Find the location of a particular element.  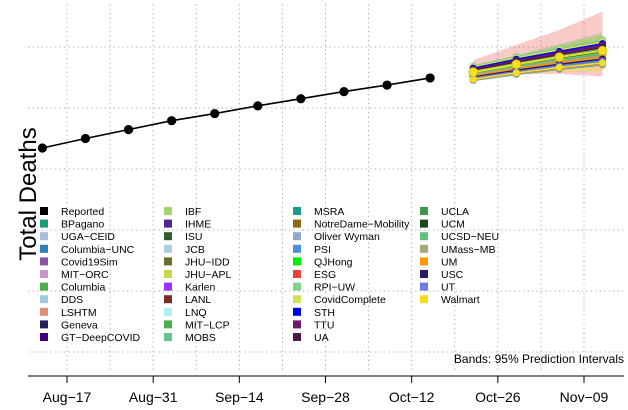

legend-label: UA is located at coordinates (321, 338).